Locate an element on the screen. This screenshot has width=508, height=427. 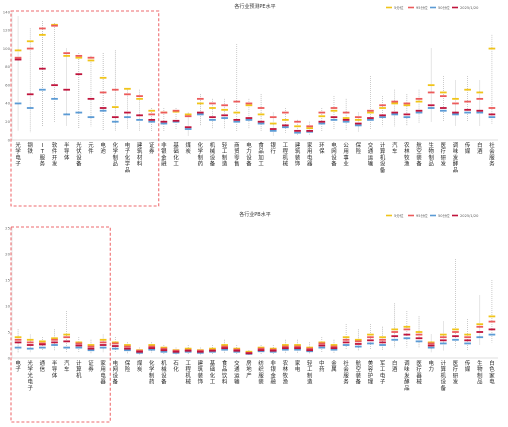
svg-text: 化 is located at coordinates (116, 145).